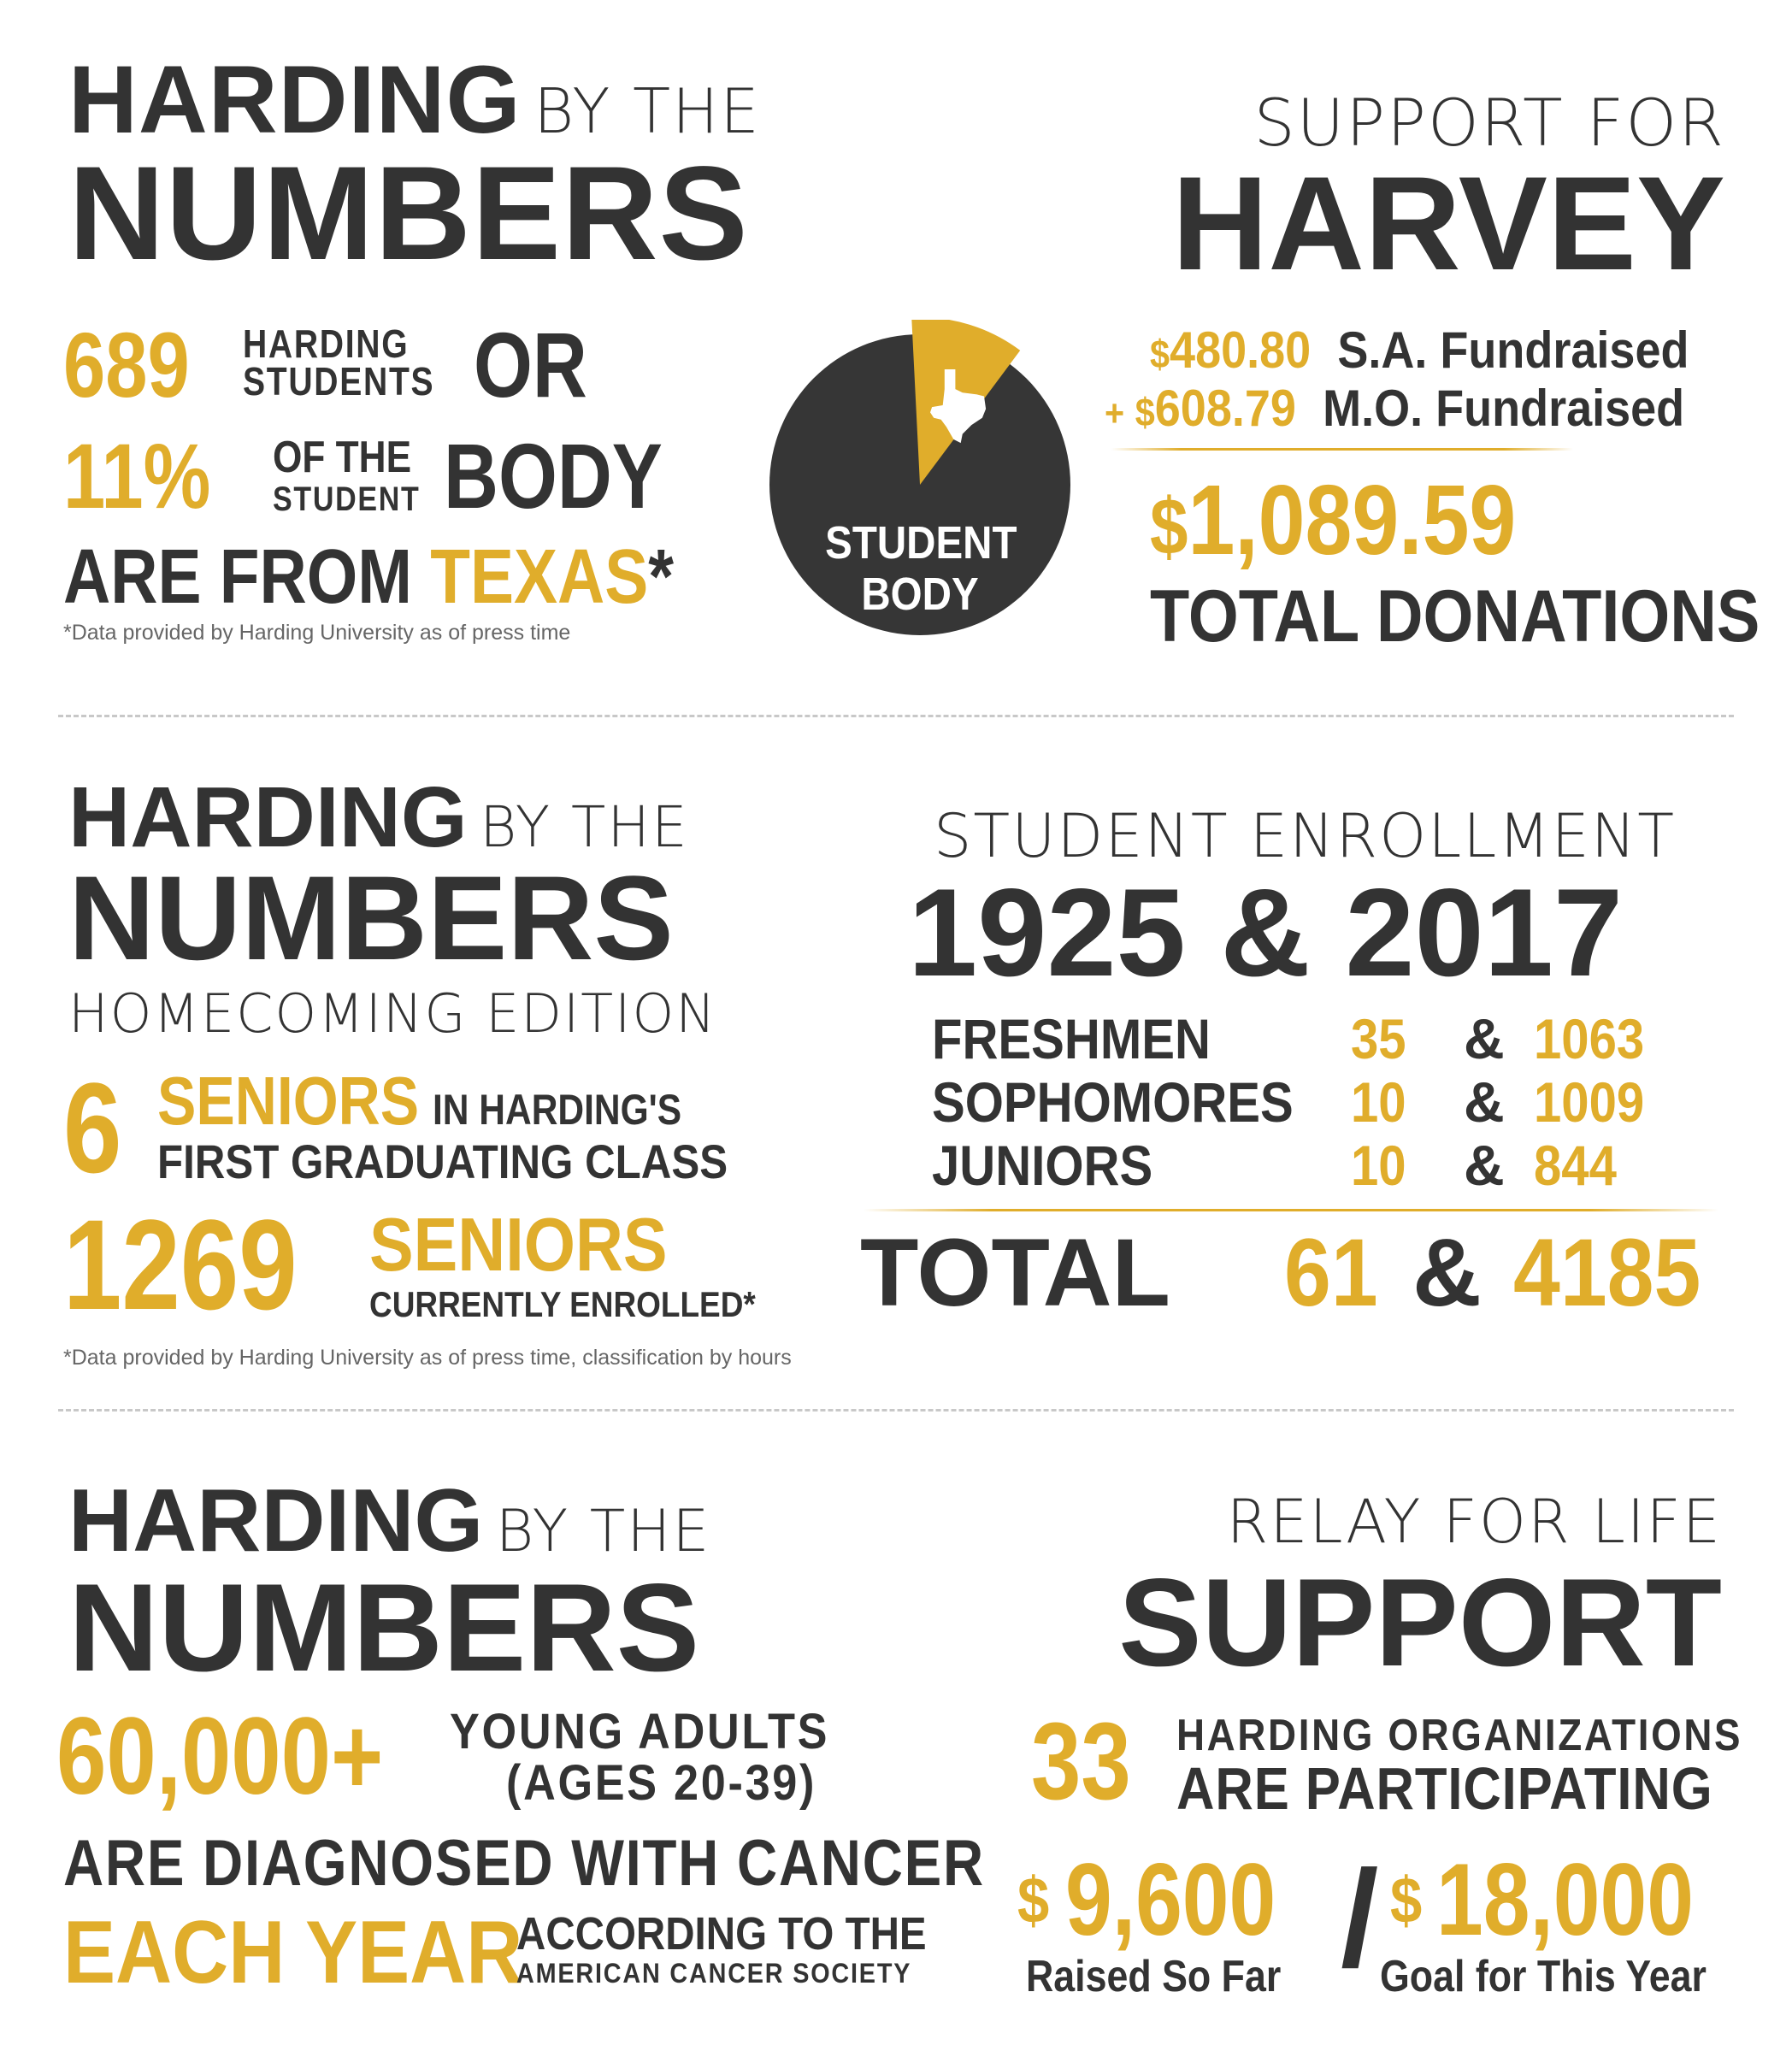 The image size is (1792, 2045). What do you see at coordinates (1352, 519) in the screenshot?
I see `total-amount: 1,089.59` at bounding box center [1352, 519].